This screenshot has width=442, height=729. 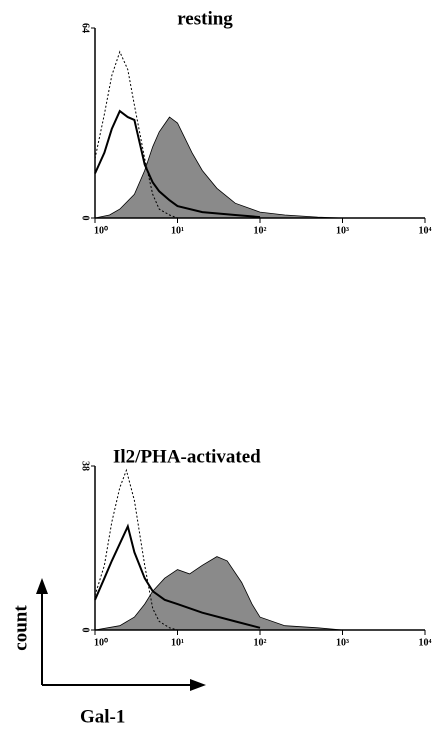 I want to click on y-arrow-head, so click(x=42, y=586).